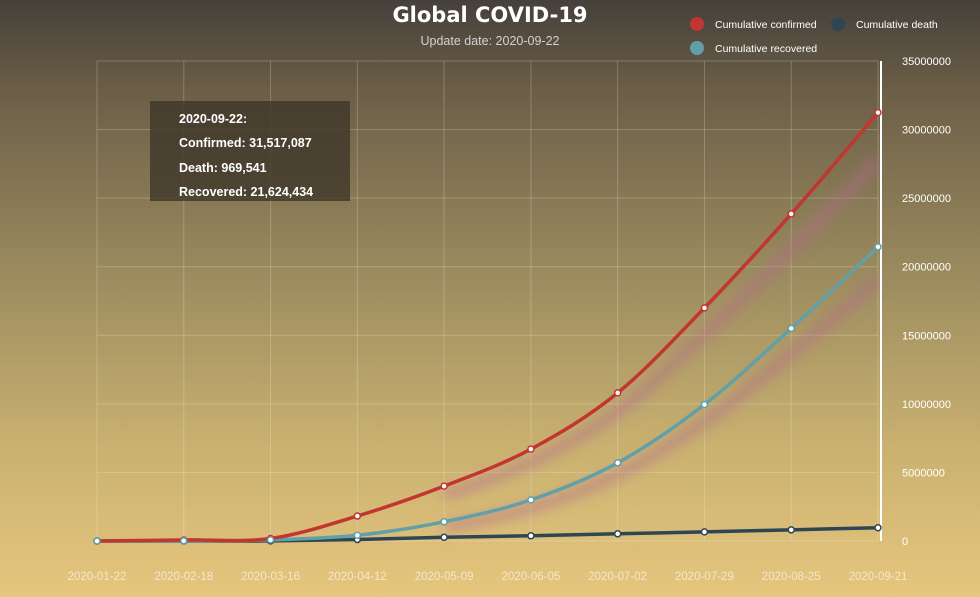 The width and height of the screenshot is (980, 597). Describe the element at coordinates (897, 25) in the screenshot. I see `legend-label-death: Cumulative death` at that location.